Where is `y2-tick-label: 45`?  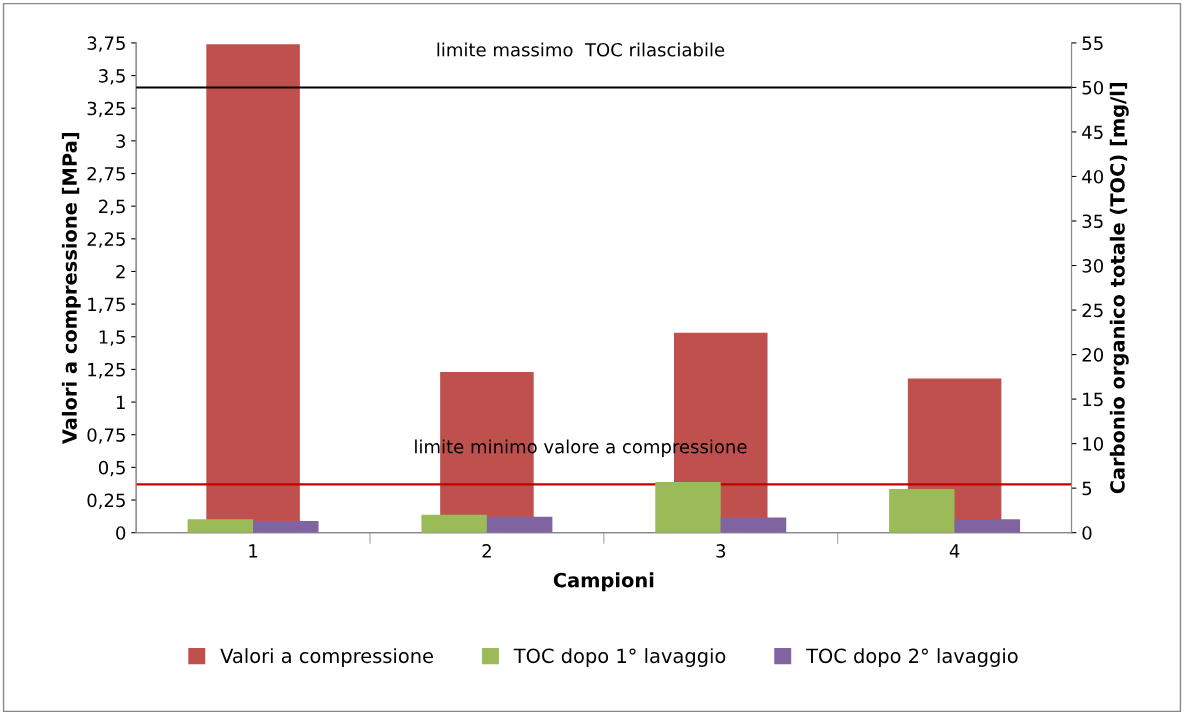
y2-tick-label: 45 is located at coordinates (1092, 132).